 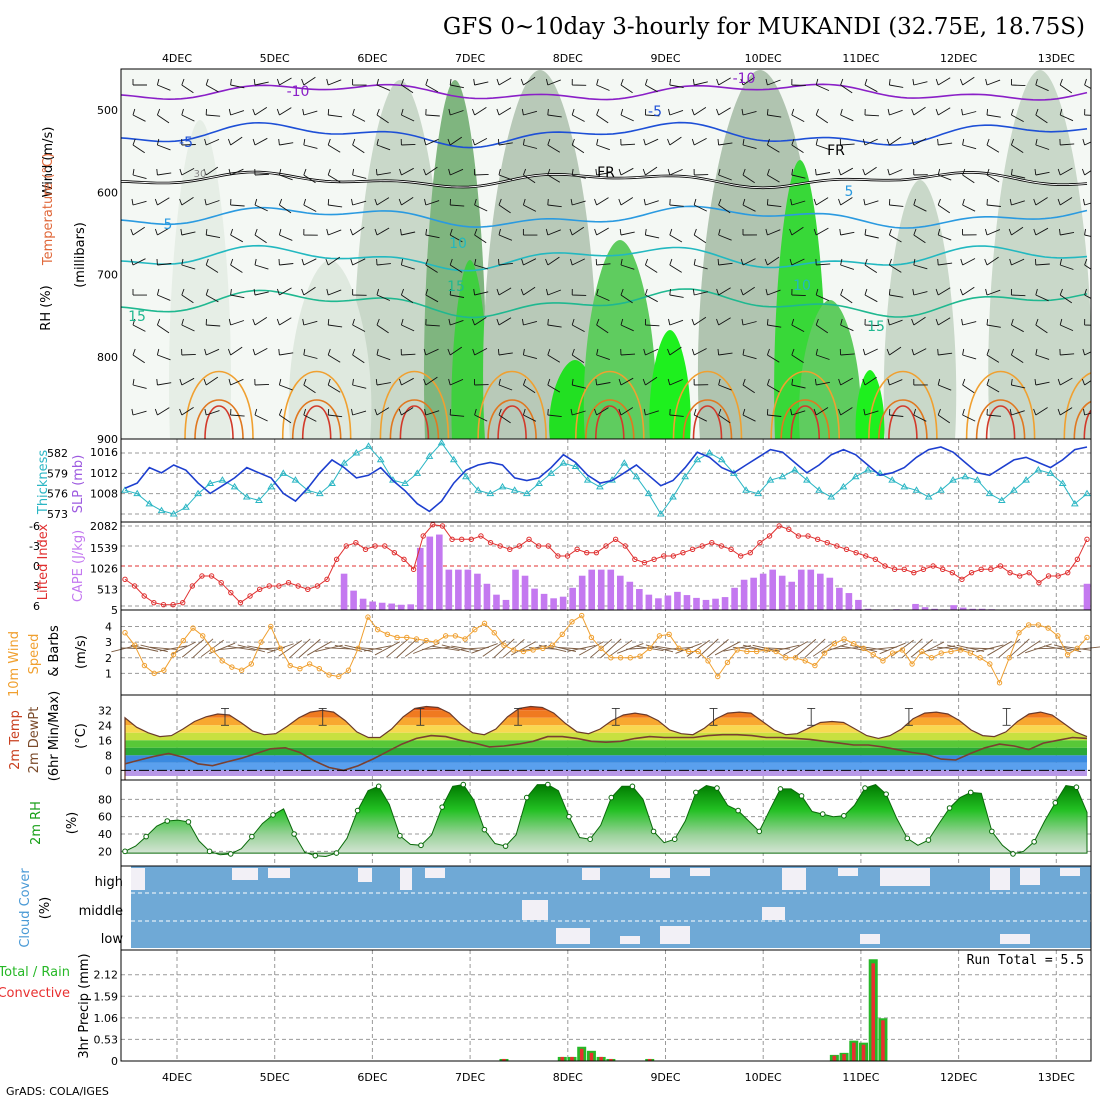 What do you see at coordinates (870, 404) in the screenshot?
I see `rh-area` at bounding box center [870, 404].